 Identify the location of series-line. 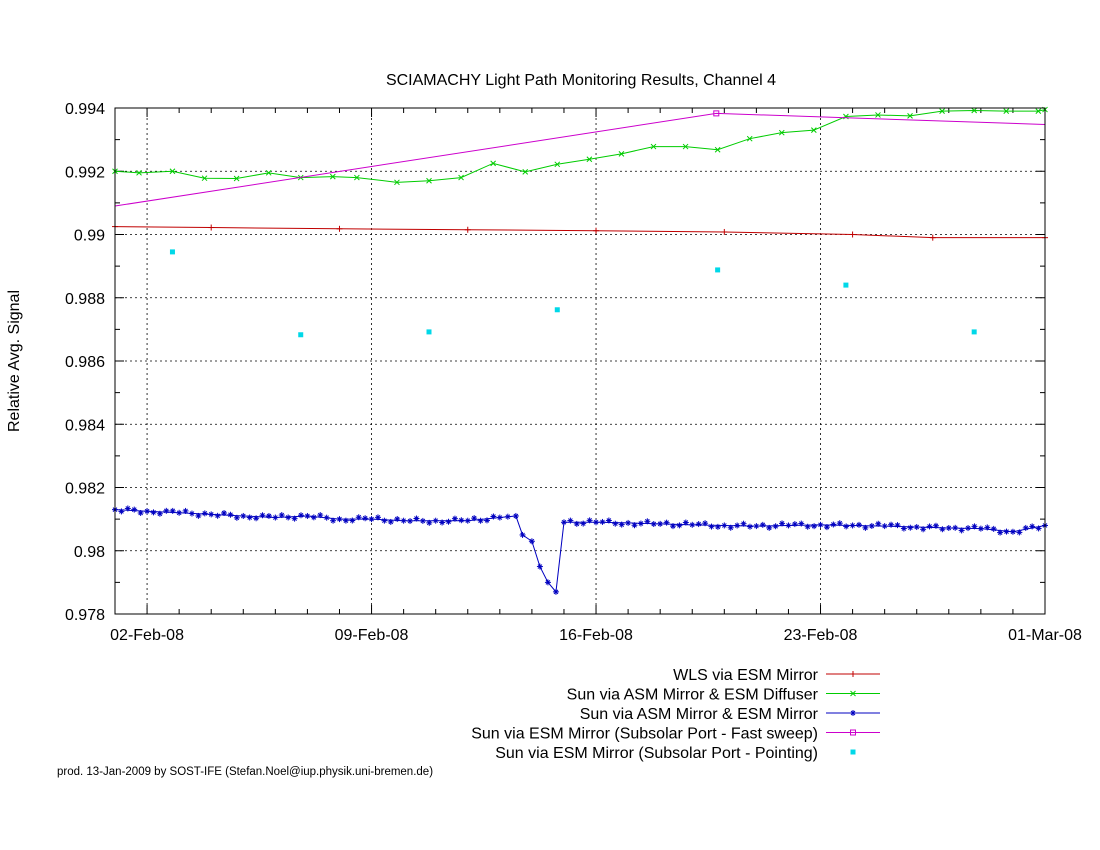
(580, 159).